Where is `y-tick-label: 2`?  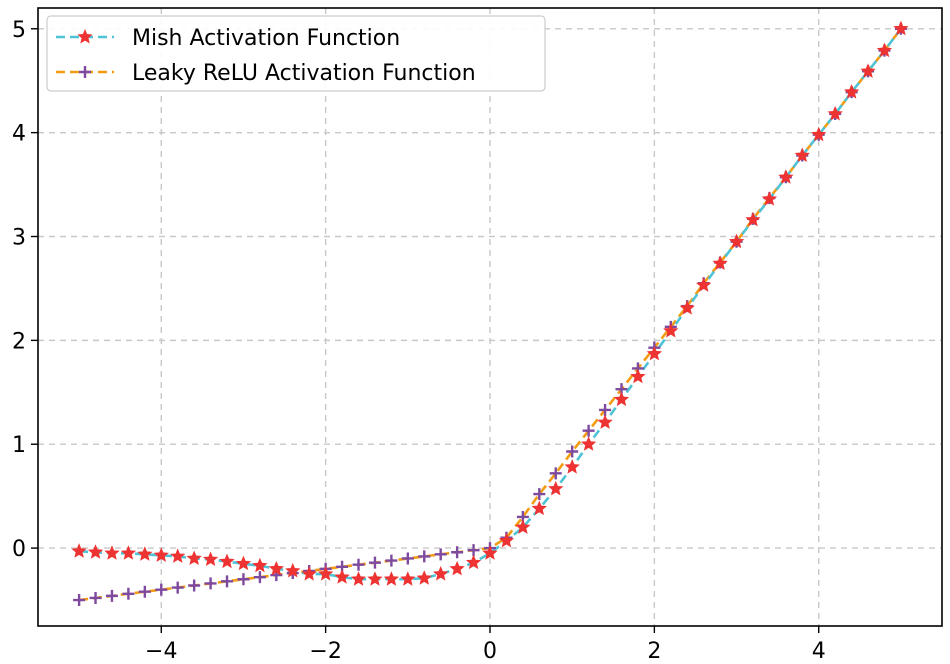 y-tick-label: 2 is located at coordinates (19, 341).